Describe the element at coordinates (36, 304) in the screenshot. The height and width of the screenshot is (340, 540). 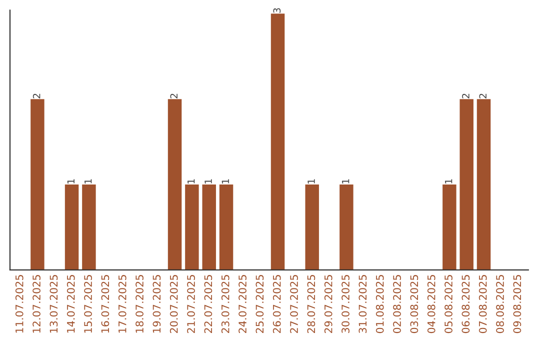
I see `x-tick-label: 12.07.2025` at that location.